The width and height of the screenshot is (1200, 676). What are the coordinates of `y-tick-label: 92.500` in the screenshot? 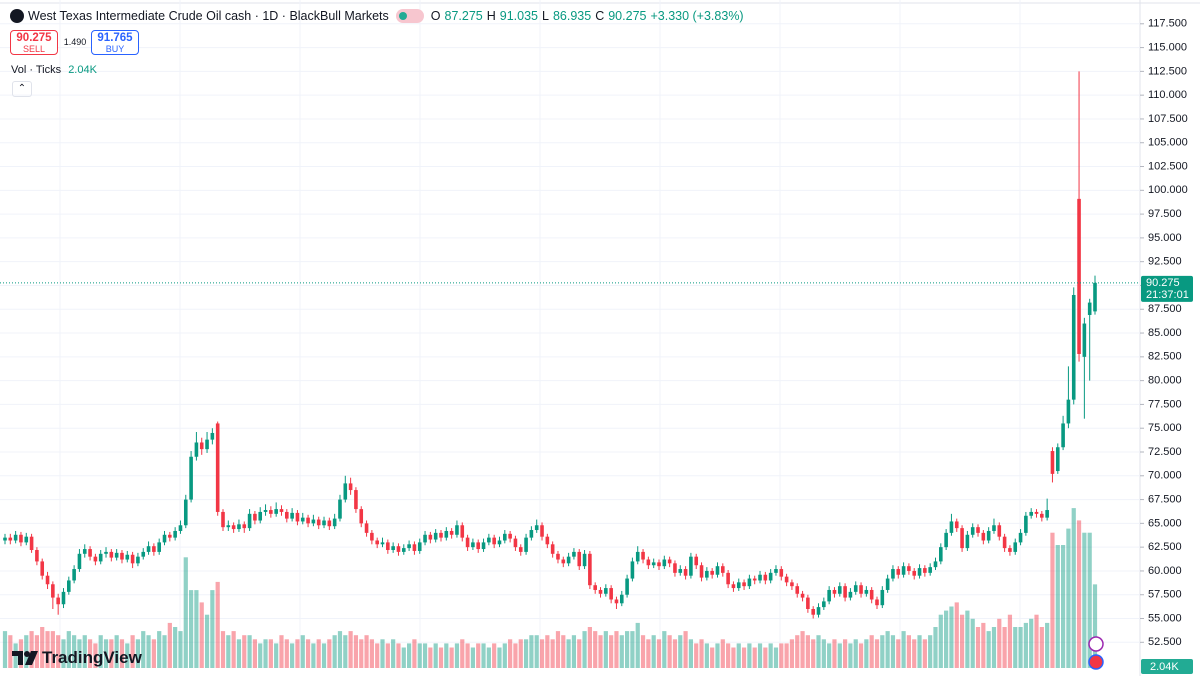 It's located at (1165, 262).